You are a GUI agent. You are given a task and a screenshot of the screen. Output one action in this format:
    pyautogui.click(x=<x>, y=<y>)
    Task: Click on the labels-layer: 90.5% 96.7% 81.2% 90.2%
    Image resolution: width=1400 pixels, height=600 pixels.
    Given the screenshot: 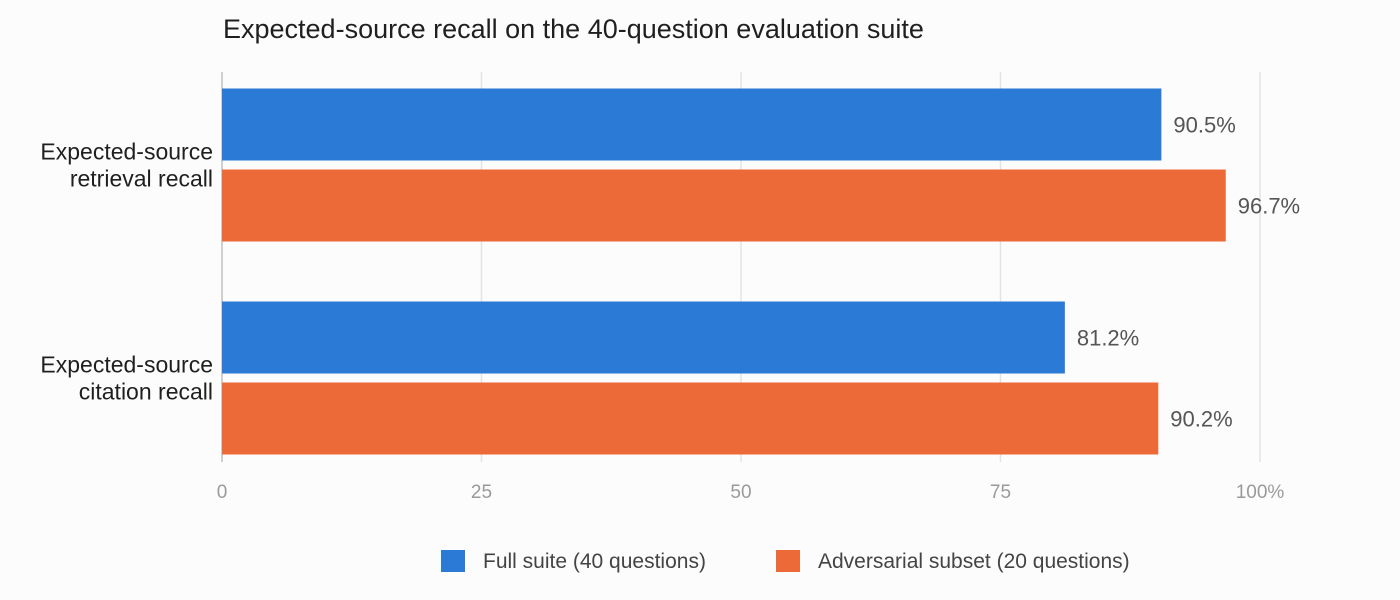 What is the action you would take?
    pyautogui.click(x=1188, y=272)
    